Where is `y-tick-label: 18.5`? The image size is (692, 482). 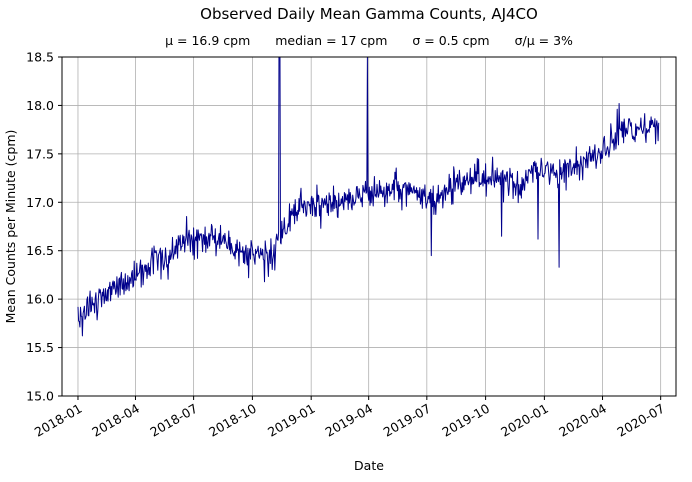 y-tick-label: 18.5 is located at coordinates (40, 57).